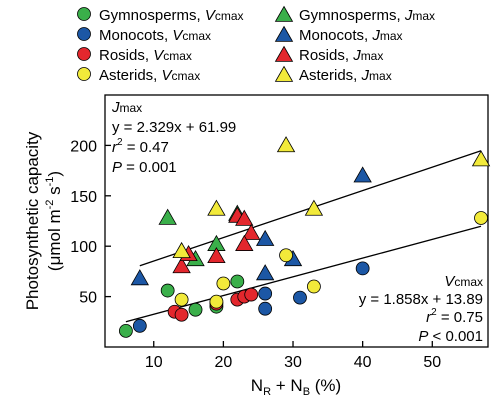 This screenshot has width=494, height=403. What do you see at coordinates (454, 316) in the screenshot?
I see `vcmax-r-squared: r2 = 0.75` at bounding box center [454, 316].